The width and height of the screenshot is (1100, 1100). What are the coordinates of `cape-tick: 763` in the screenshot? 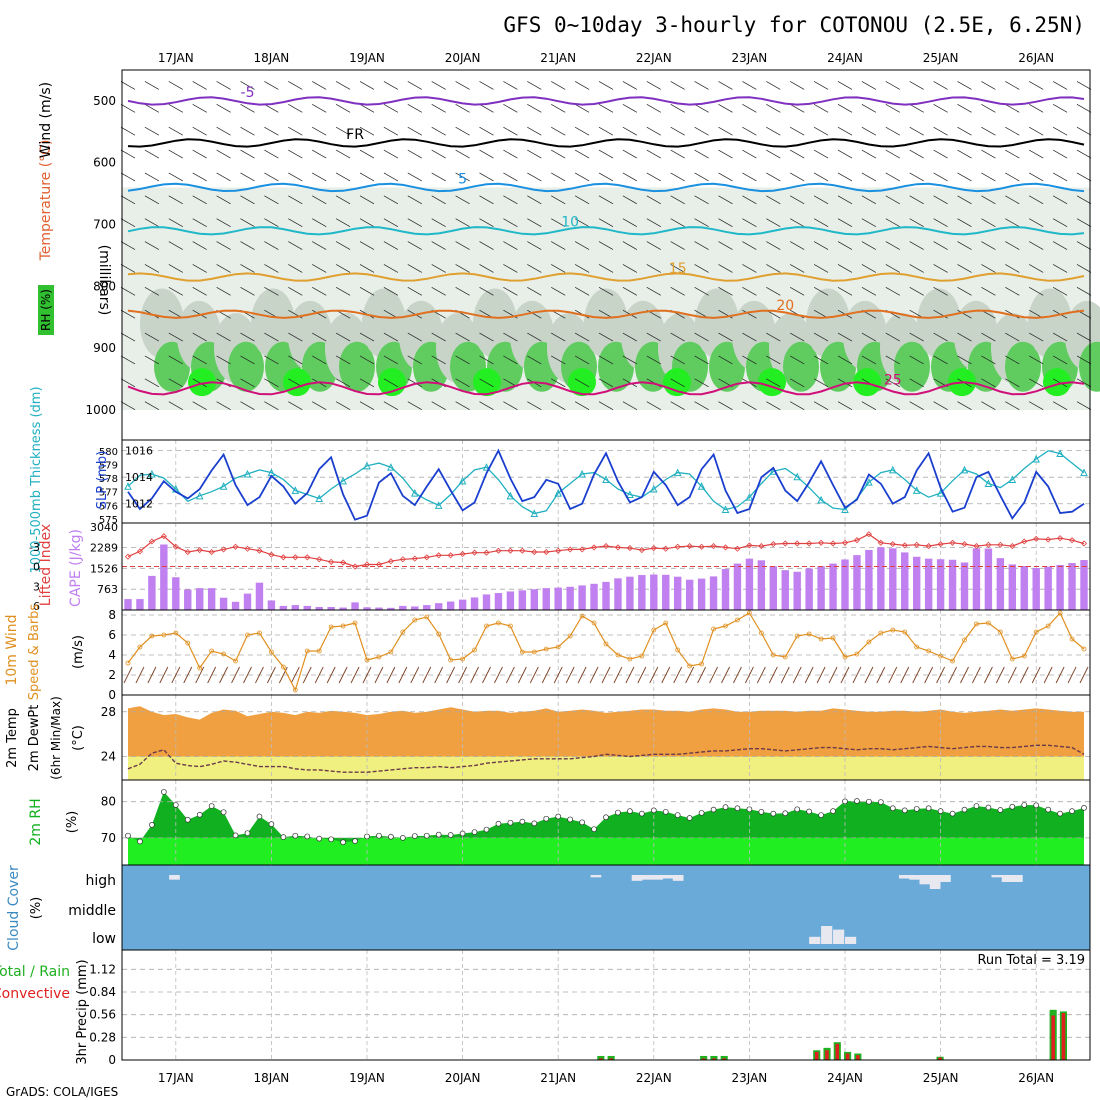 It's located at (107, 589).